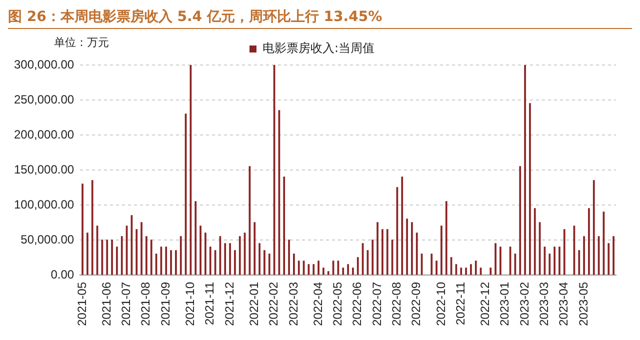  I want to click on x-tick-label: 2022-03, so click(293, 304).